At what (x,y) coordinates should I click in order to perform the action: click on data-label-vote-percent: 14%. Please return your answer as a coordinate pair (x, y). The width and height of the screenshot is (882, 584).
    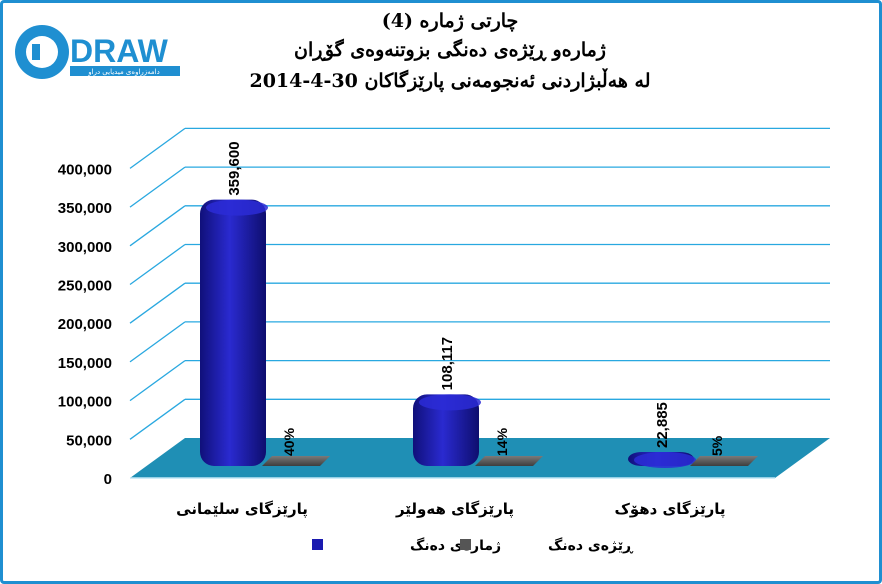
    Looking at the image, I should click on (502, 441).